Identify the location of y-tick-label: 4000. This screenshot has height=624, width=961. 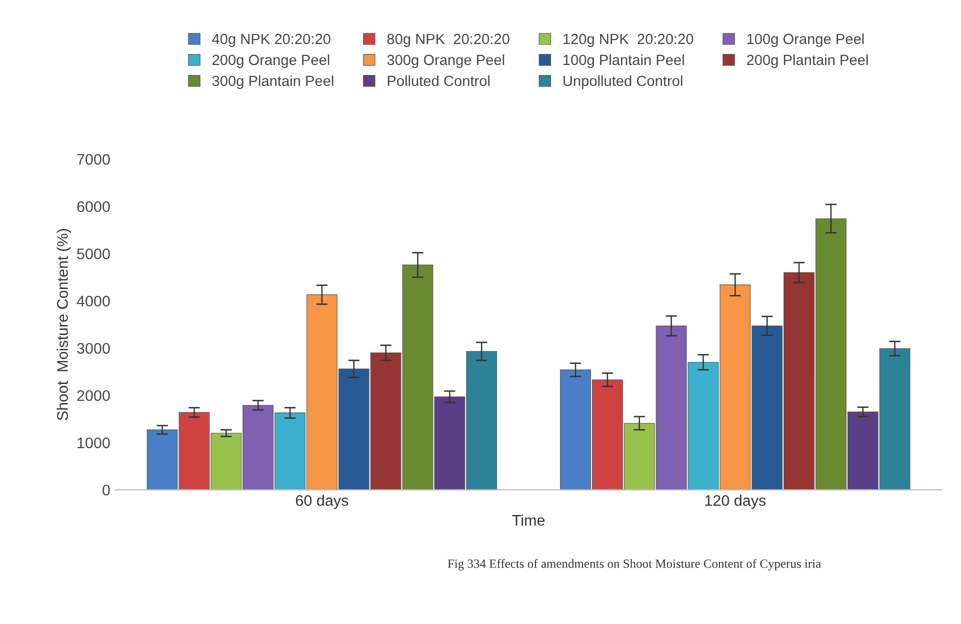
(93, 301).